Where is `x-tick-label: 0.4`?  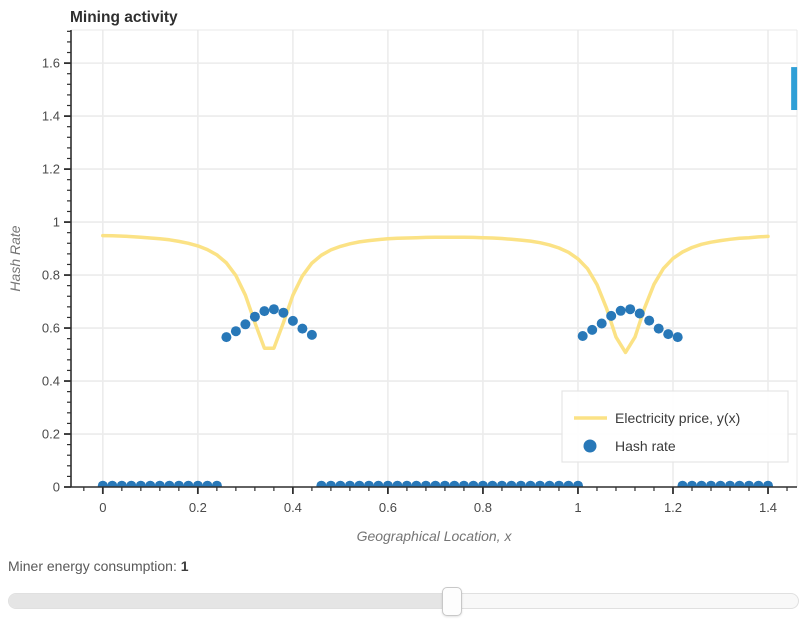 x-tick-label: 0.4 is located at coordinates (293, 507).